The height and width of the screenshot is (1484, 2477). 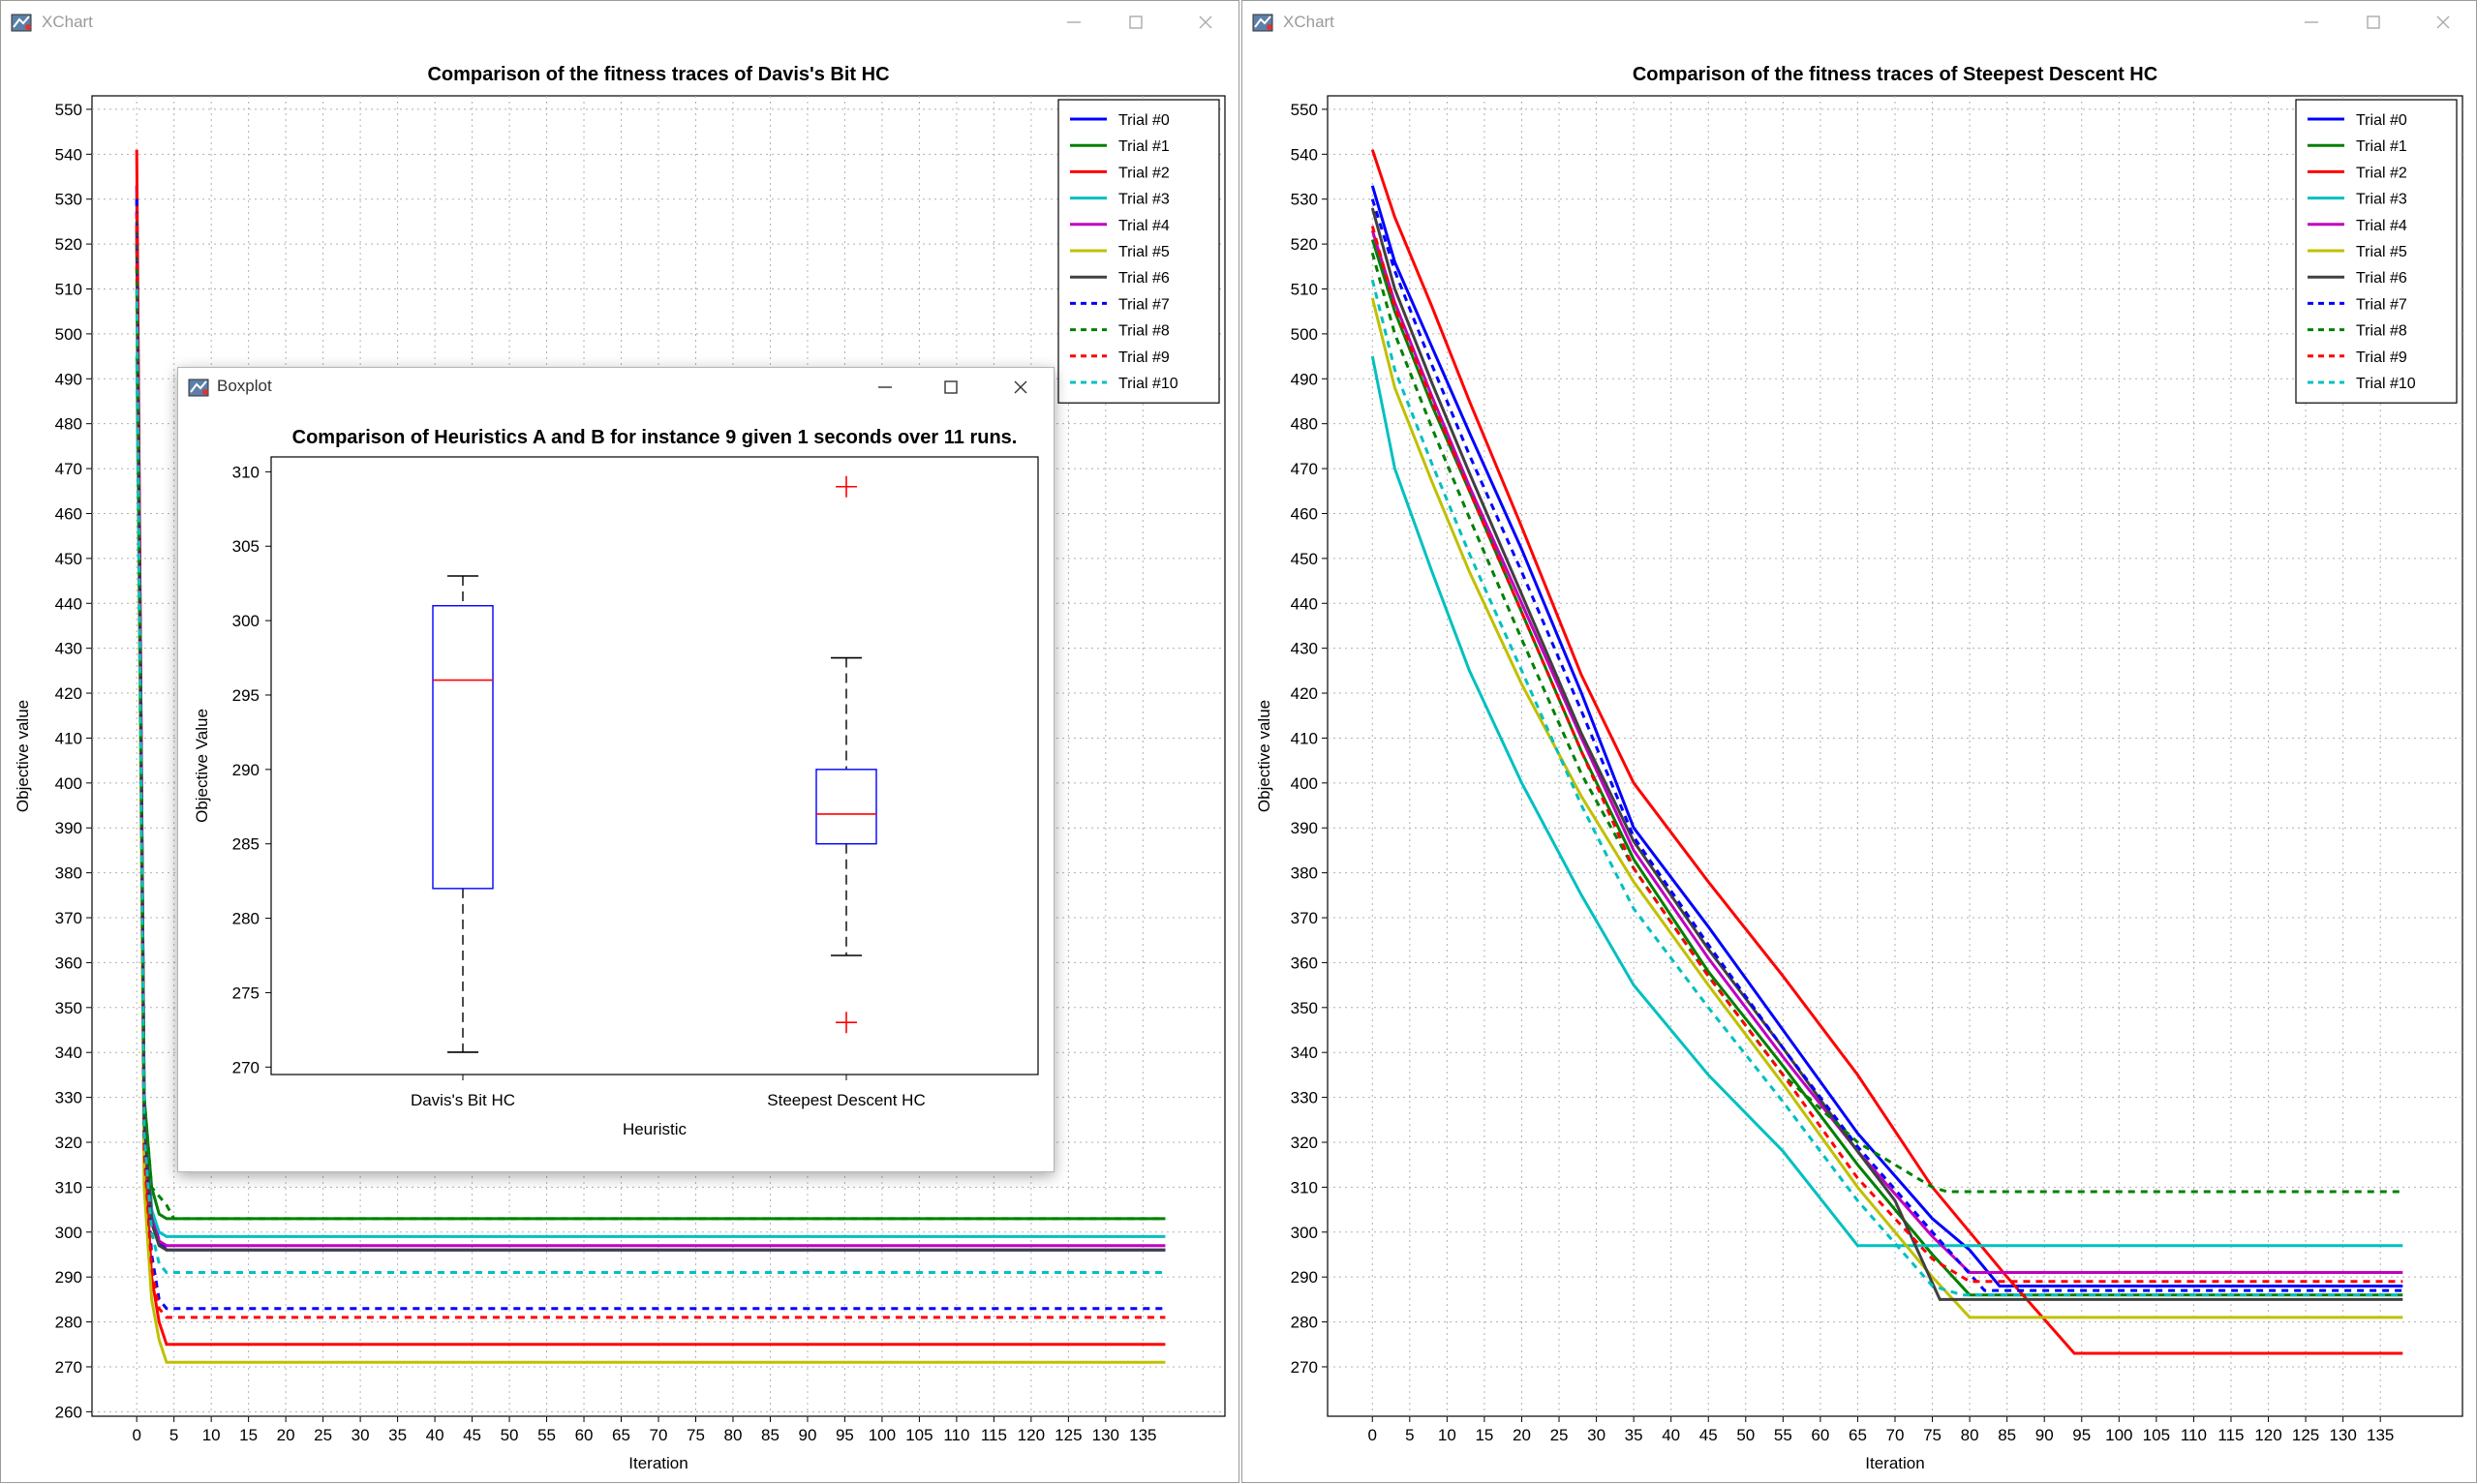 What do you see at coordinates (1559, 1435) in the screenshot?
I see `x-tick-label: 25` at bounding box center [1559, 1435].